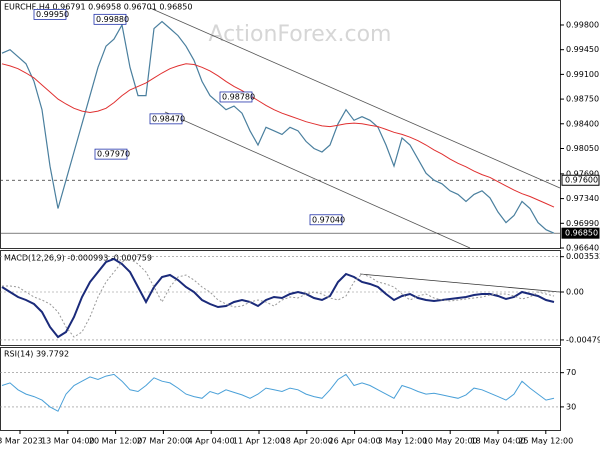  What do you see at coordinates (450, 441) in the screenshot?
I see `x-tick-label: 10 May 20:00` at bounding box center [450, 441].